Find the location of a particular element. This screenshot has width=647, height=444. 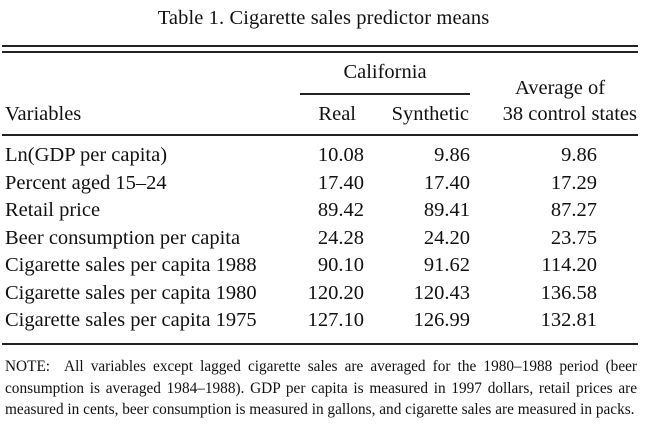

real-value-cell: 89.42 is located at coordinates (340, 210).